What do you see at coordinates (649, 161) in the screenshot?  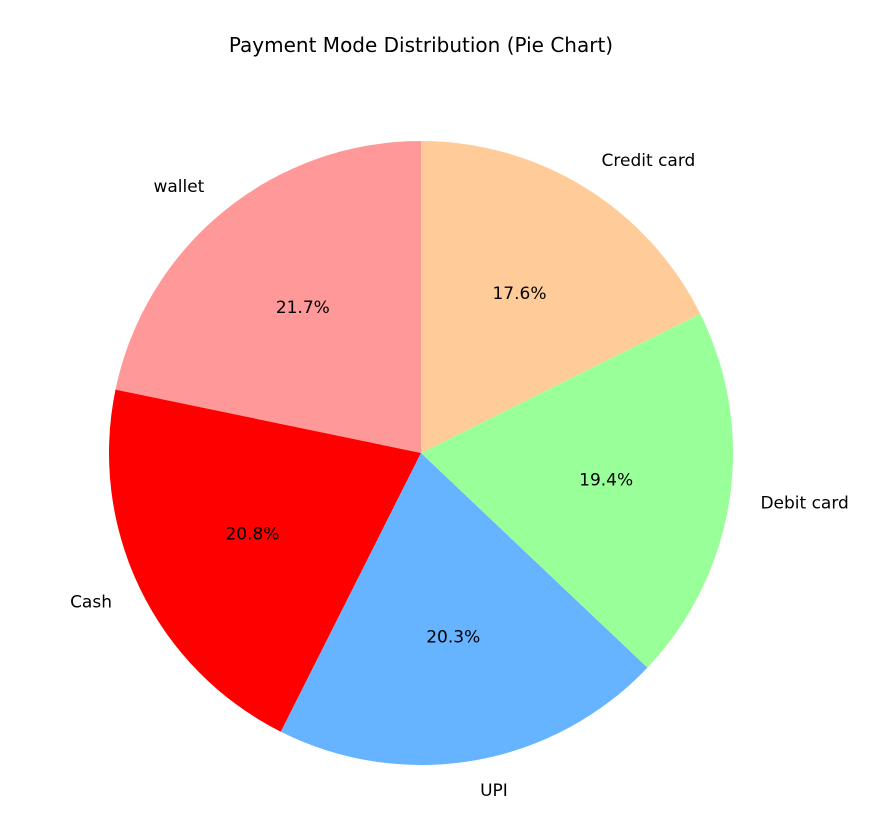 I see `pie-slice-category-label: Credit card` at bounding box center [649, 161].